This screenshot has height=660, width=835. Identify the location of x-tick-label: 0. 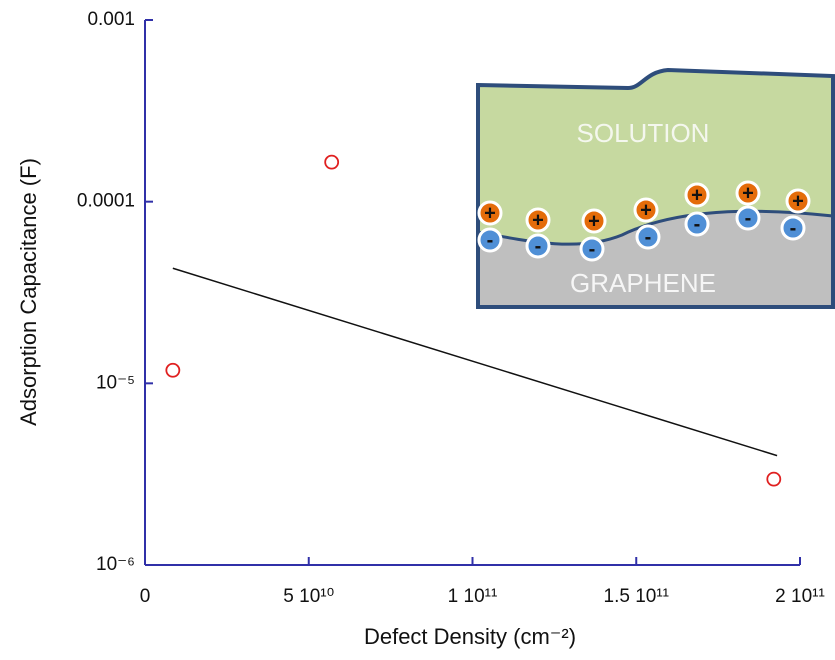
(145, 596).